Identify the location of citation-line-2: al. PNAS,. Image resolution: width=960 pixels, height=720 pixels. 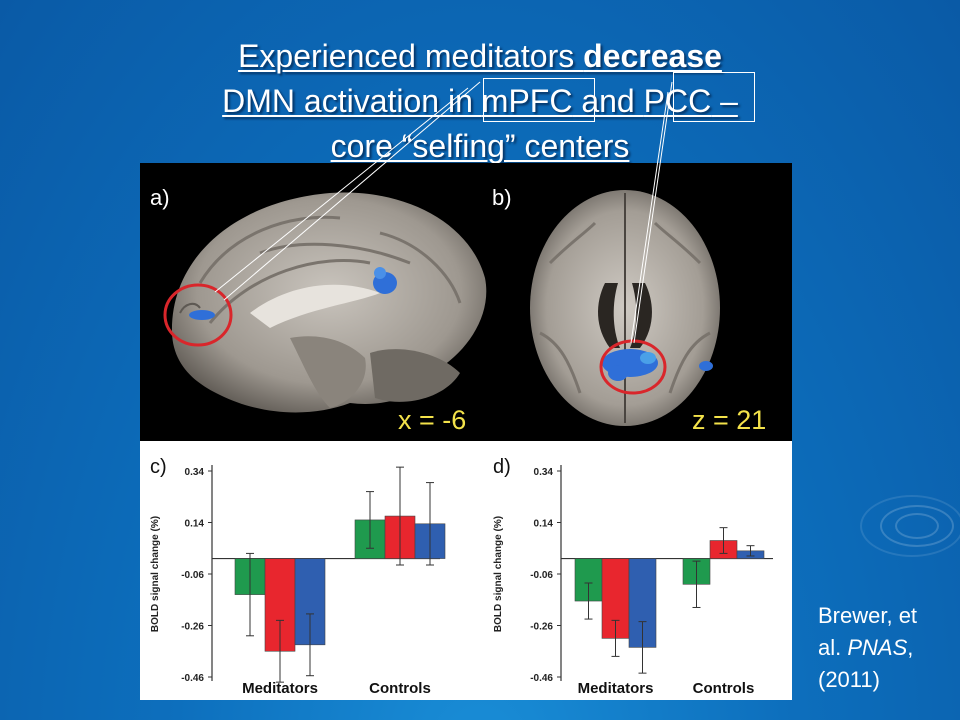
(867, 648).